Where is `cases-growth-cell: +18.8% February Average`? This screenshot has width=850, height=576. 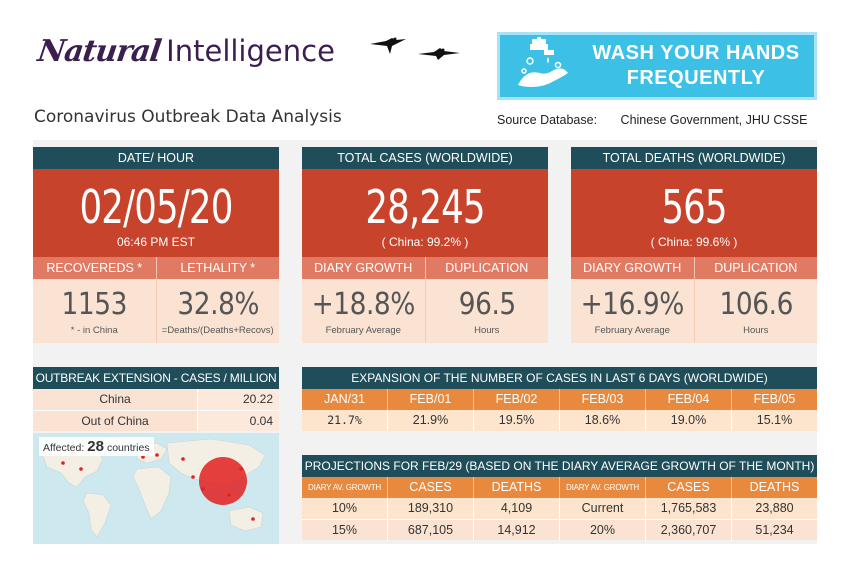
cases-growth-cell: +18.8% February Average is located at coordinates (364, 311).